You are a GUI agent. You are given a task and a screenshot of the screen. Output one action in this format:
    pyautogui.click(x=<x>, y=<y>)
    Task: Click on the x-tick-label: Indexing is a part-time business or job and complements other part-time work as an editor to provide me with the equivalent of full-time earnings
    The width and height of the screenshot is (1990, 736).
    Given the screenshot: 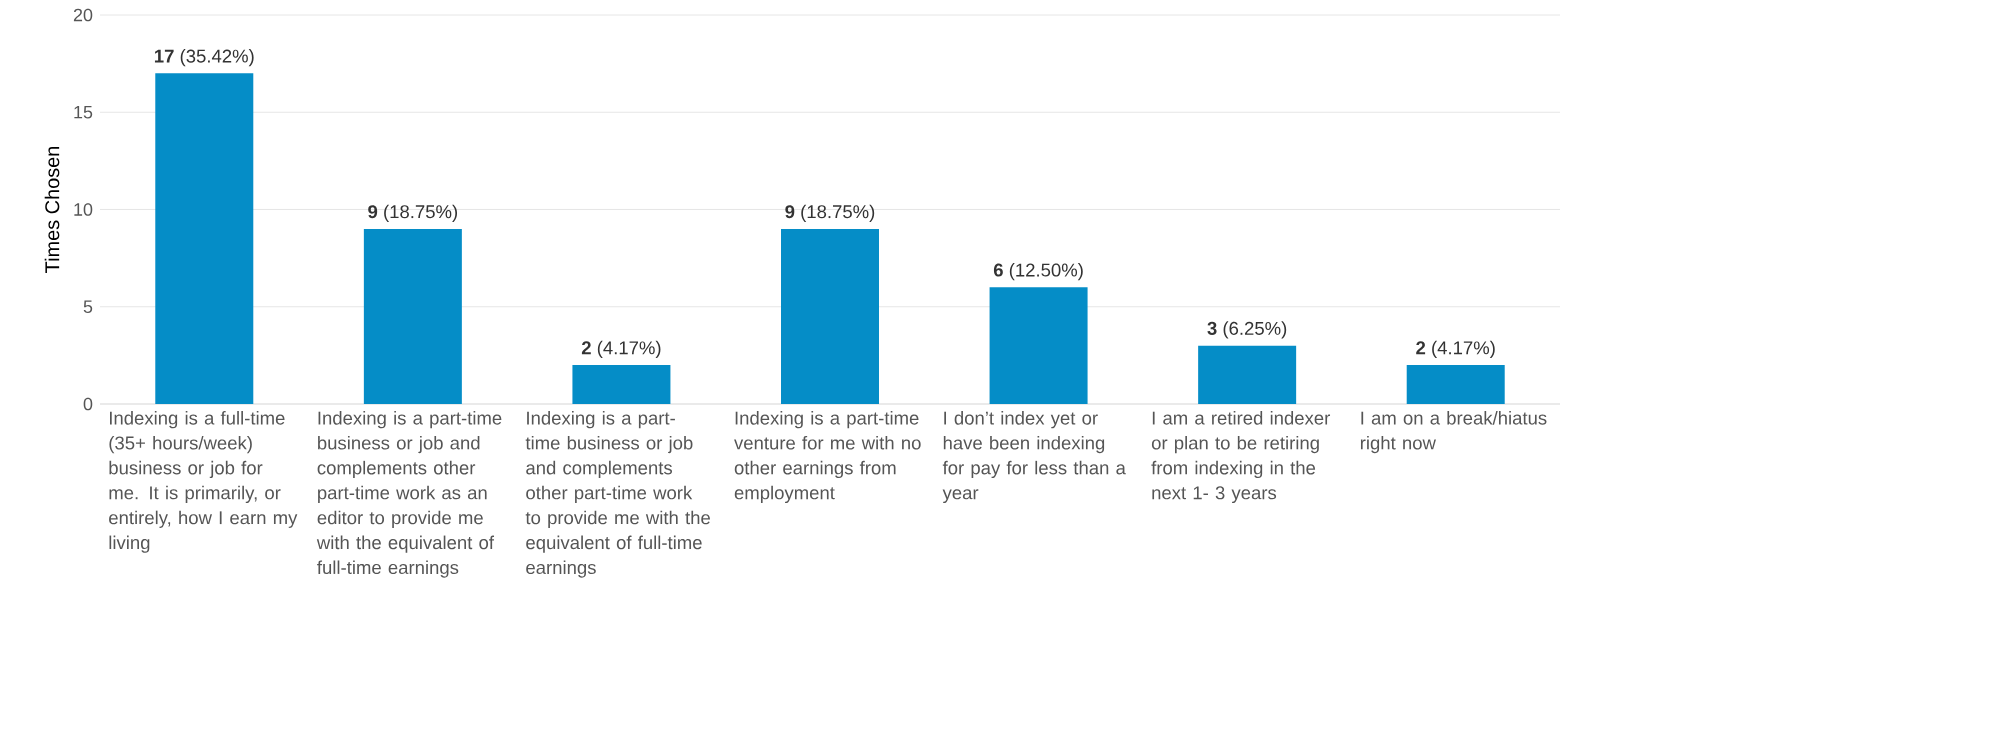 What is the action you would take?
    pyautogui.click(x=409, y=494)
    